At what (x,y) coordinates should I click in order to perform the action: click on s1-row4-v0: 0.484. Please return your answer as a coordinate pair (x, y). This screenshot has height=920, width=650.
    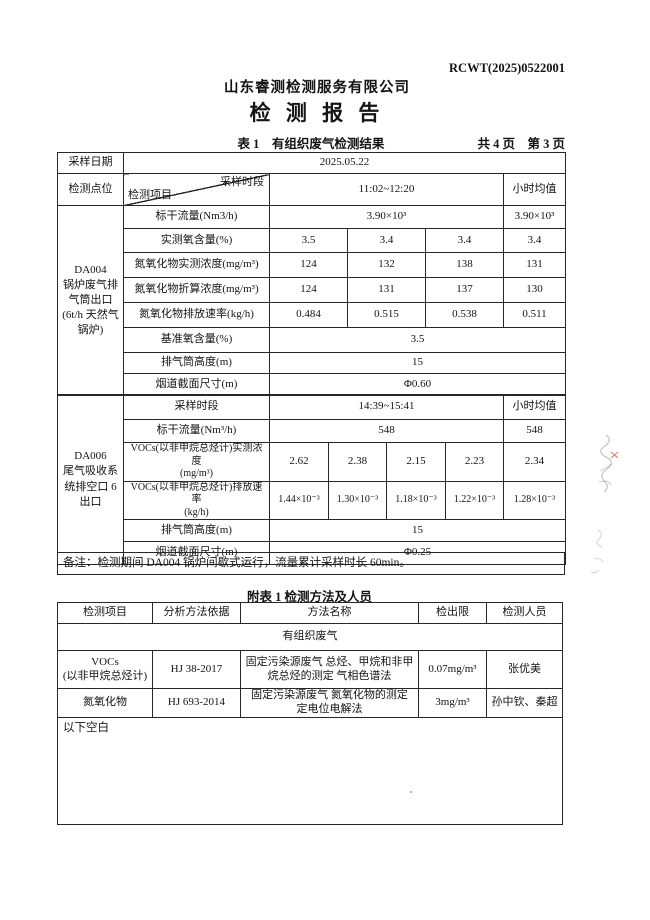
    Looking at the image, I should click on (308, 315).